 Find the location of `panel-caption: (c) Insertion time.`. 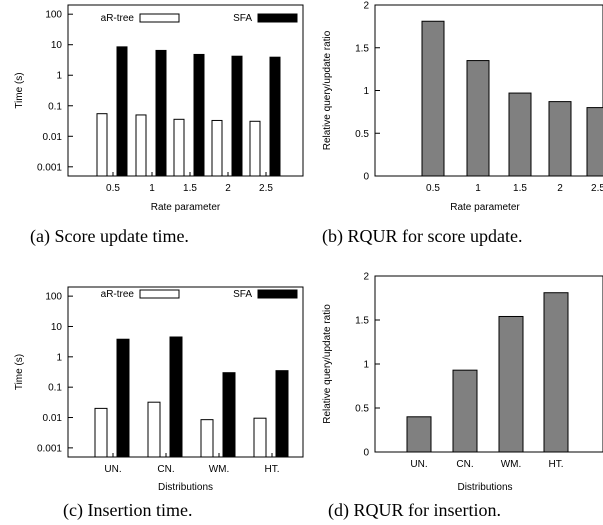

panel-caption: (c) Insertion time. is located at coordinates (127, 510).